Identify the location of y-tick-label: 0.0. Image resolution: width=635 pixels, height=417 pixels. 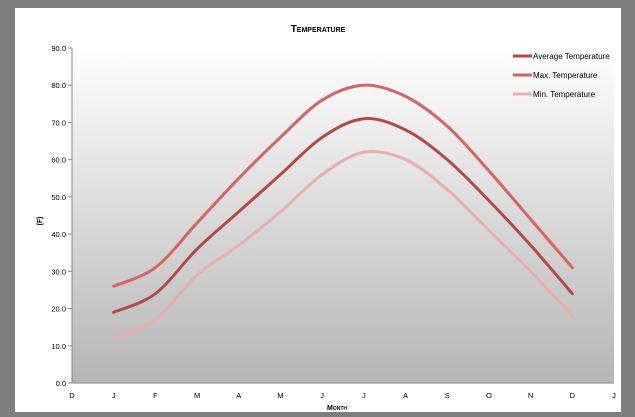
(61, 383).